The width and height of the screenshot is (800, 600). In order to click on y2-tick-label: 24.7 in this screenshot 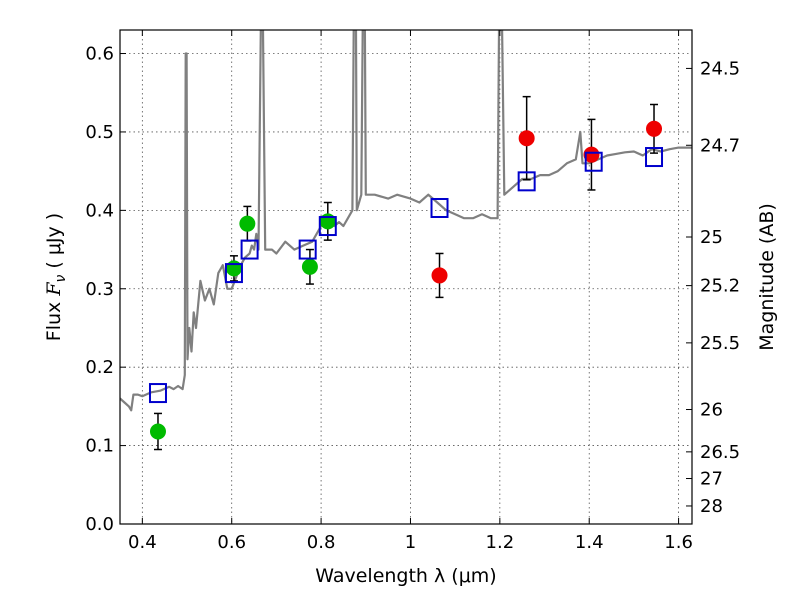, I will do `click(720, 145)`.